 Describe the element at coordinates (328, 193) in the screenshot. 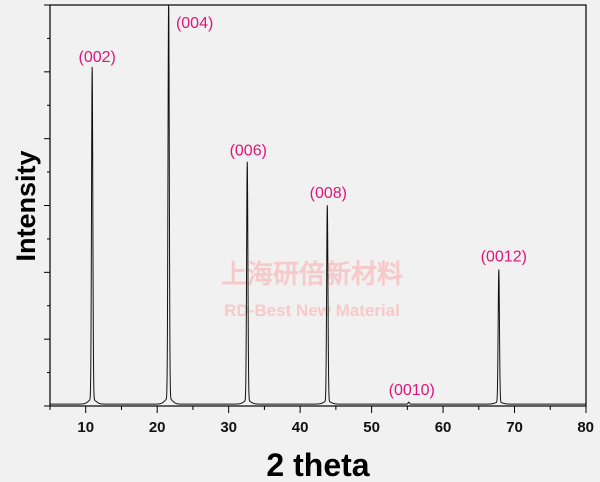

I see `peak-label: (008)` at that location.